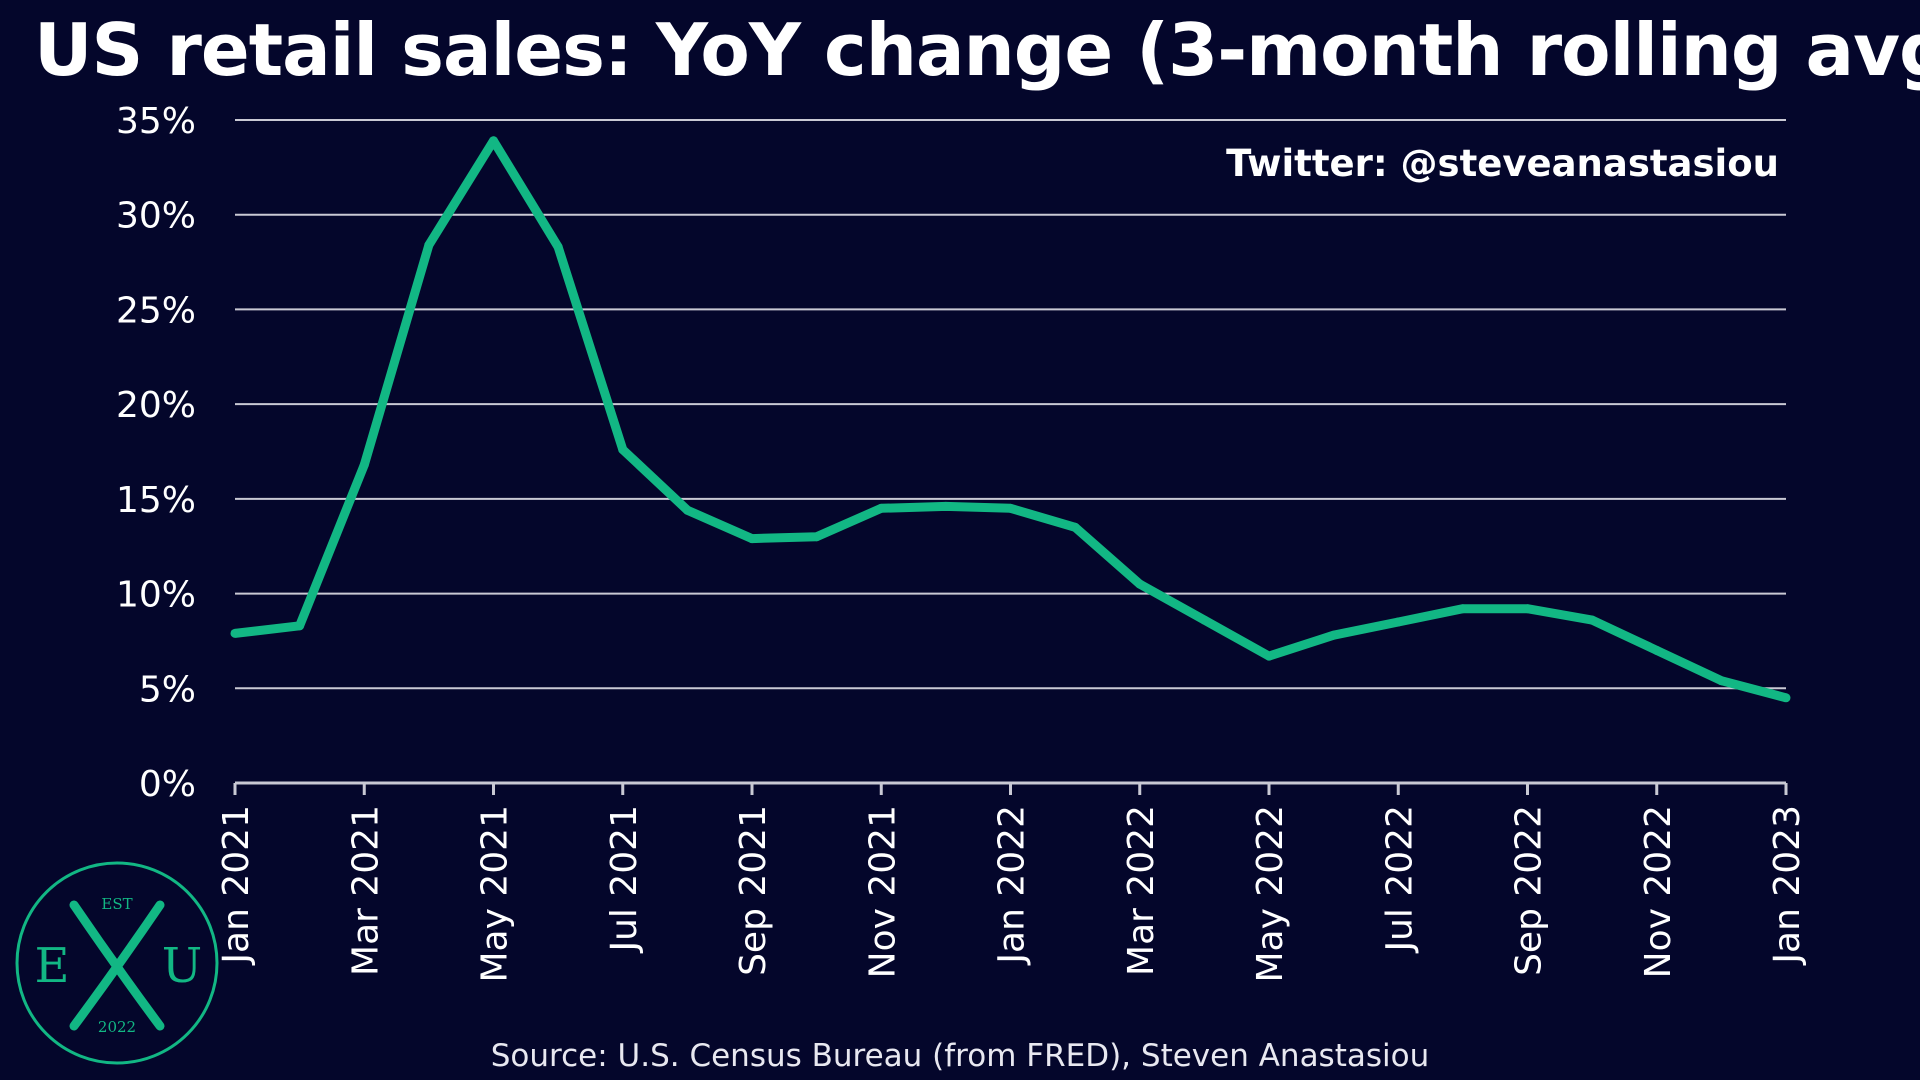 The height and width of the screenshot is (1080, 1920). Describe the element at coordinates (167, 689) in the screenshot. I see `y-tick-label: 5%` at that location.